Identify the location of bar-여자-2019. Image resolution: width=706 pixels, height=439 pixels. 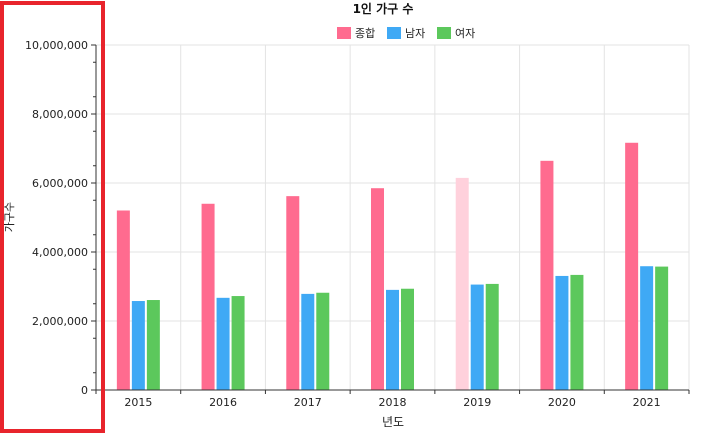
(492, 336).